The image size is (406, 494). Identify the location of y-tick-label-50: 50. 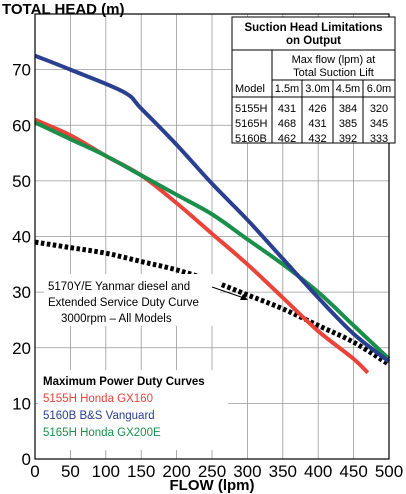
(21, 181).